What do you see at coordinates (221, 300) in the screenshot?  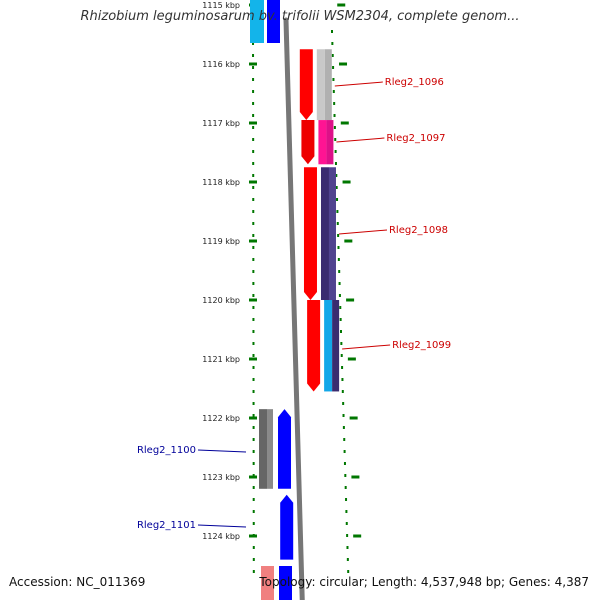 I see `tick-label: 1120 kbp` at bounding box center [221, 300].